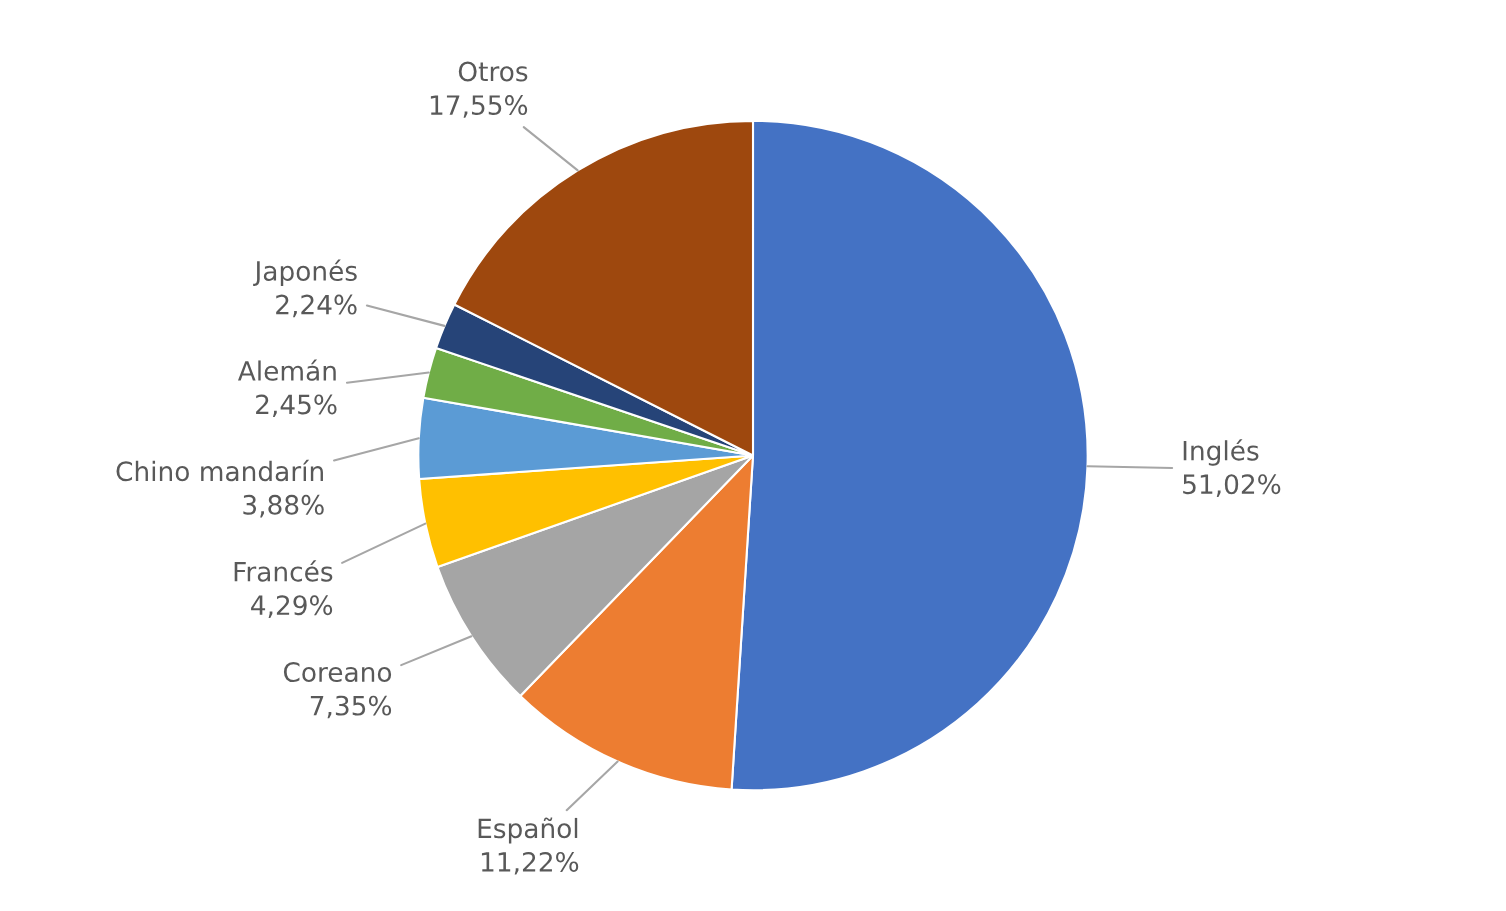  What do you see at coordinates (305, 273) in the screenshot?
I see `slice-label: Japonés` at bounding box center [305, 273].